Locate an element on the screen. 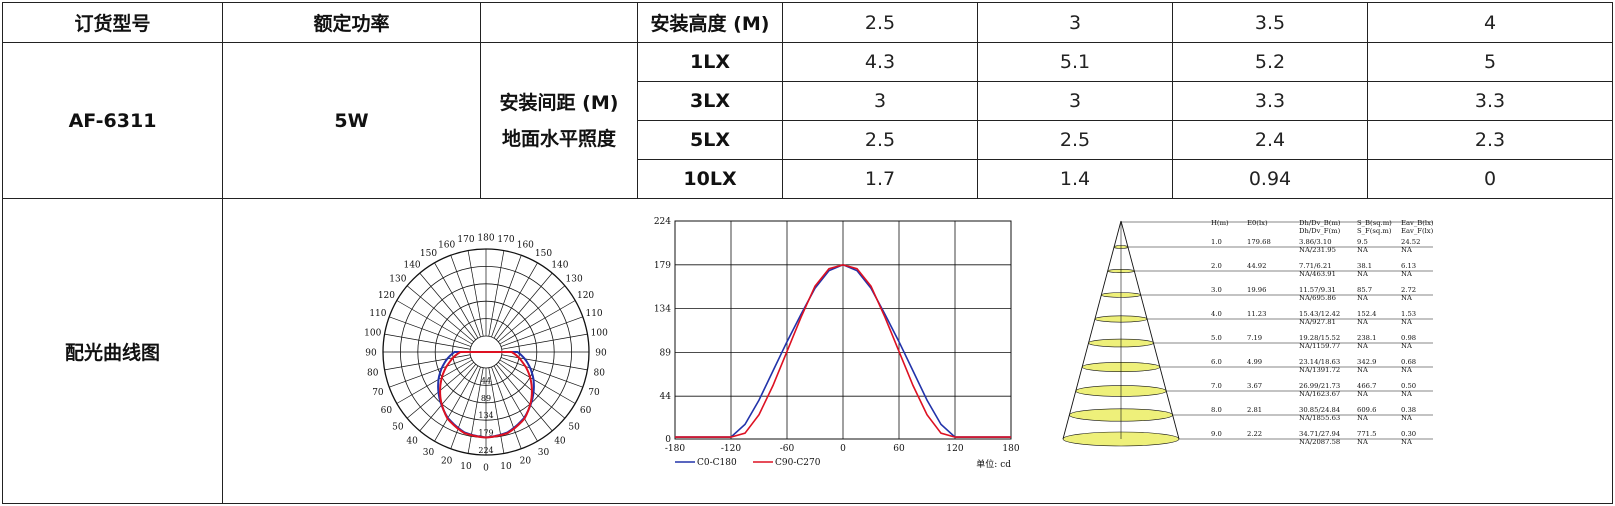  table-row: 10LX 1.7 1.4 0.94 0 is located at coordinates (808, 179).